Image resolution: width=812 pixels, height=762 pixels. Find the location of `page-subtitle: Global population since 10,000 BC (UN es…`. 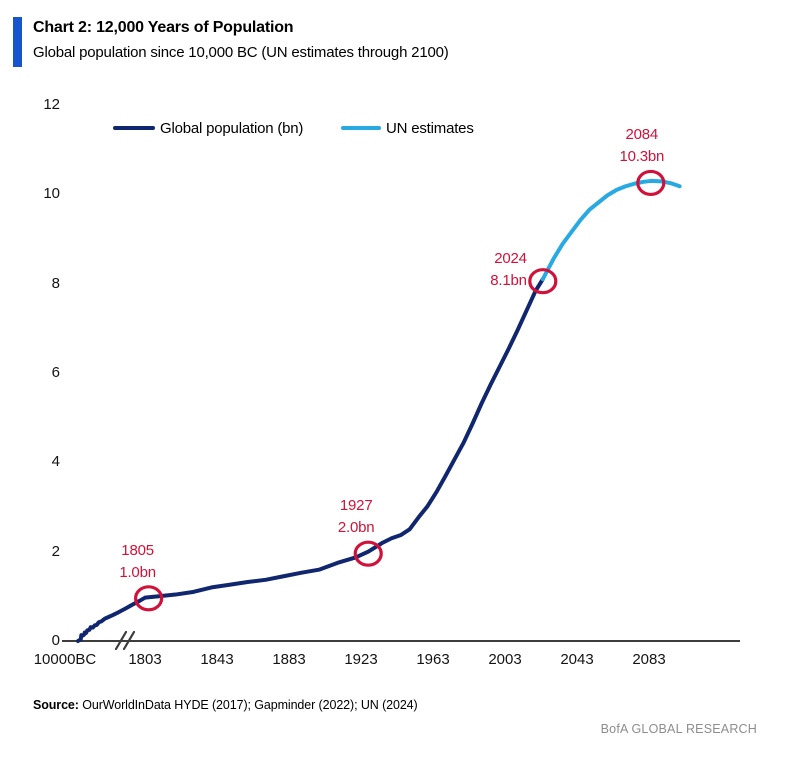

page-subtitle: Global population since 10,000 BC (UN es… is located at coordinates (241, 52).